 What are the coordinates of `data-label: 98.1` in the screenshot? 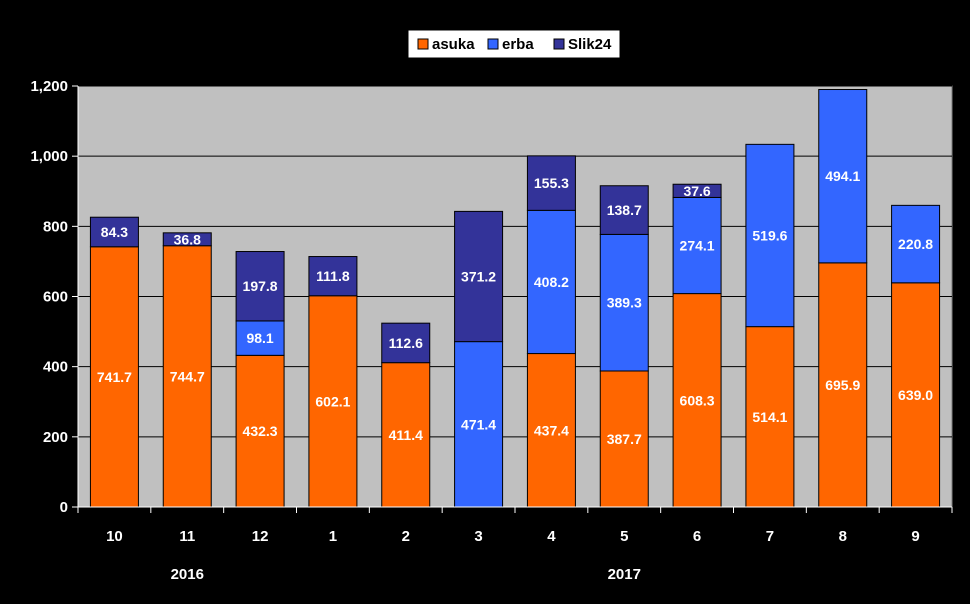 It's located at (259, 338).